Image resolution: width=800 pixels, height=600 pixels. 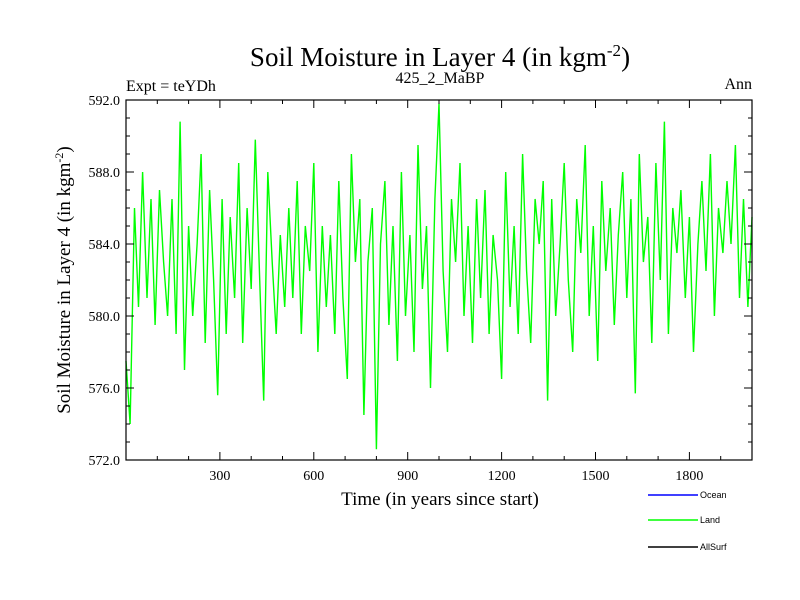 I want to click on x-tick-label: 1200, so click(x=502, y=476).